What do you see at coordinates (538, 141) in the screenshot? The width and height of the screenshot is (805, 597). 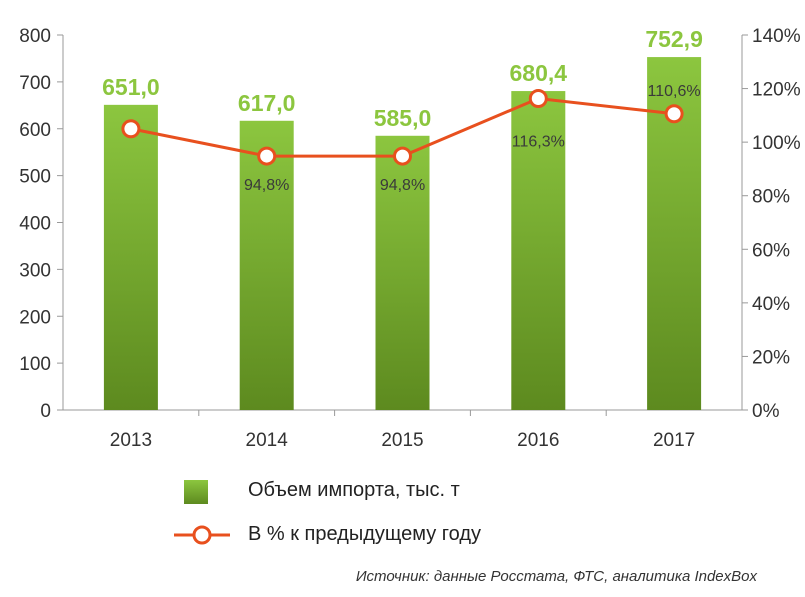 I see `pct-data-label: 116,3%` at bounding box center [538, 141].